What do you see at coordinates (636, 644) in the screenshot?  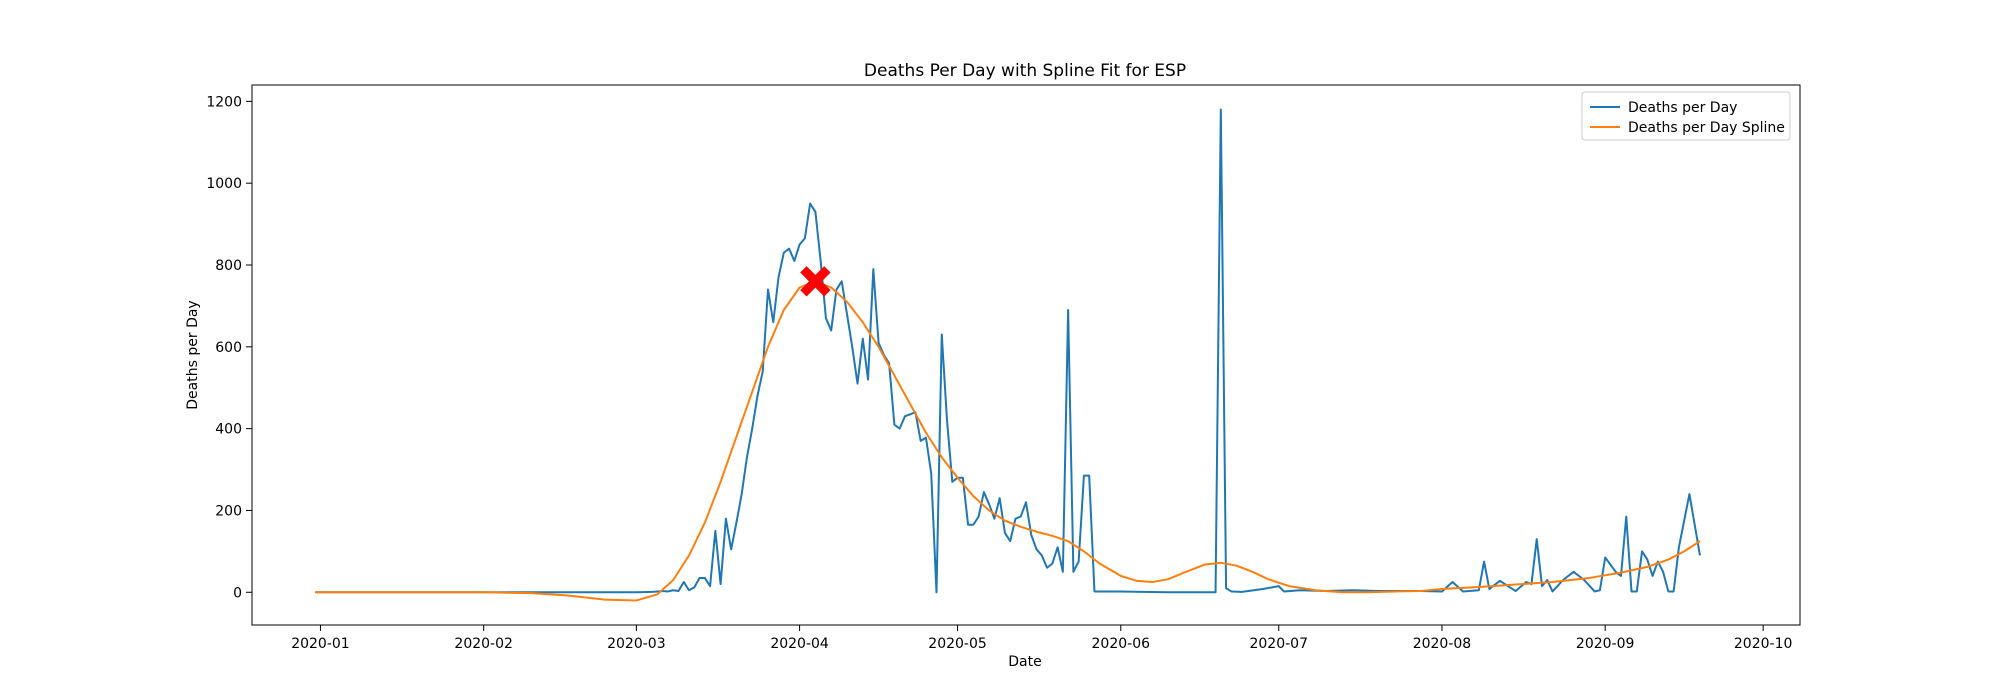 I see `x-tick-label: 2020-03` at bounding box center [636, 644].